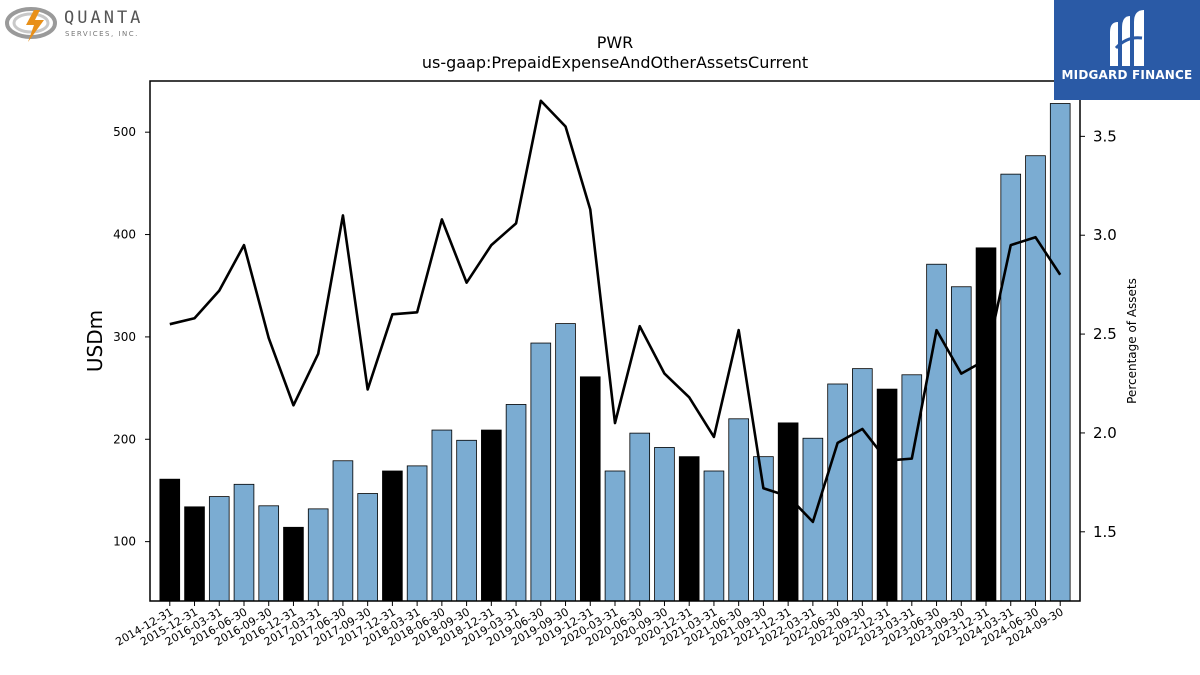  Describe the element at coordinates (104, 18) in the screenshot. I see `quanta-logo-text: QUANTA` at that location.